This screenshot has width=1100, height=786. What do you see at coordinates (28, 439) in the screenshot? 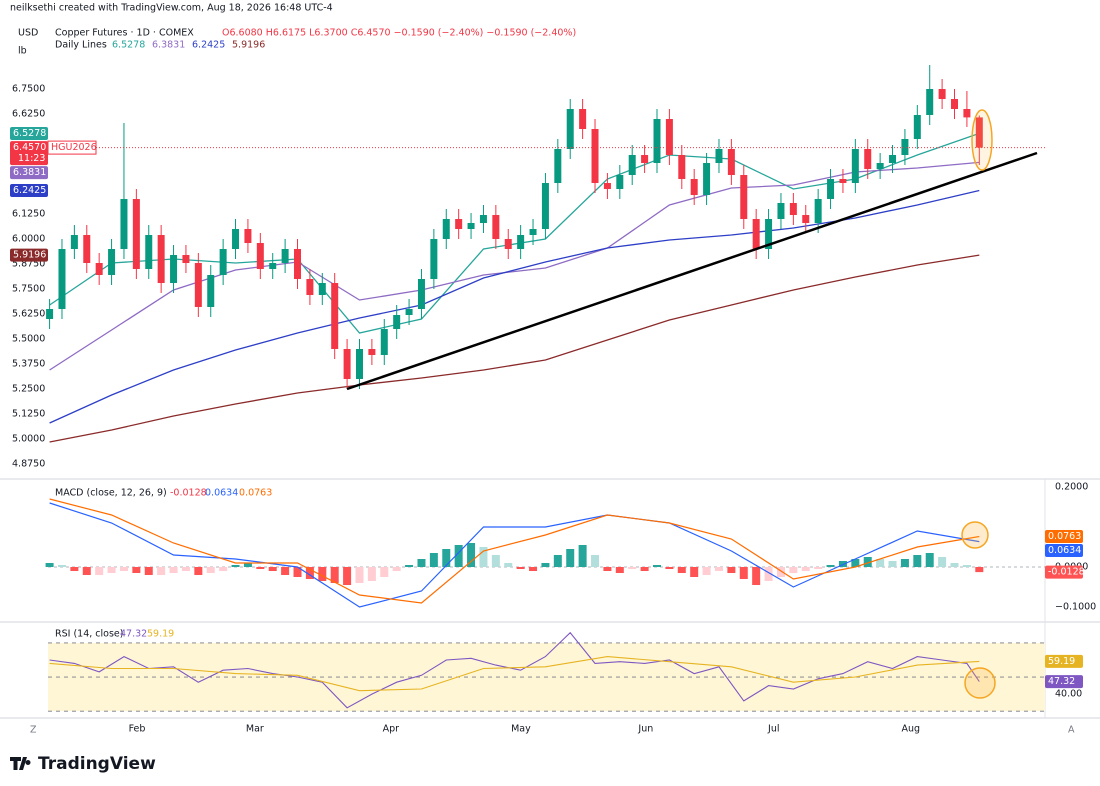
I see `y-tick-label: 5.0000` at bounding box center [28, 439].